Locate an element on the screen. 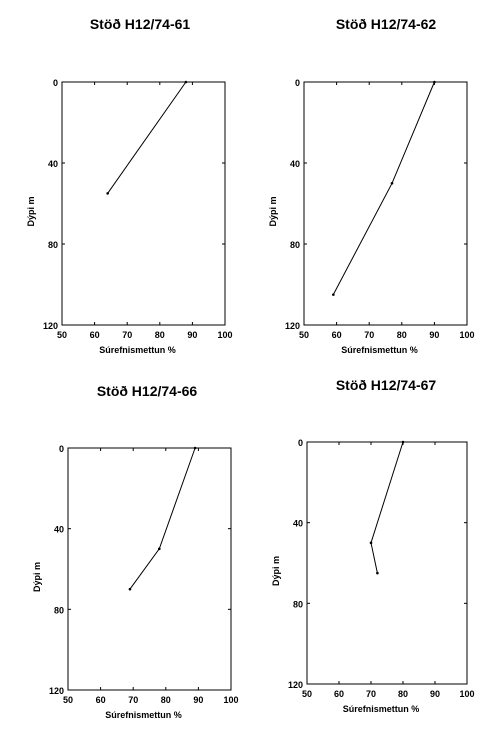 The height and width of the screenshot is (738, 484). chart-title: Stöð H12/74-62 is located at coordinates (386, 24).